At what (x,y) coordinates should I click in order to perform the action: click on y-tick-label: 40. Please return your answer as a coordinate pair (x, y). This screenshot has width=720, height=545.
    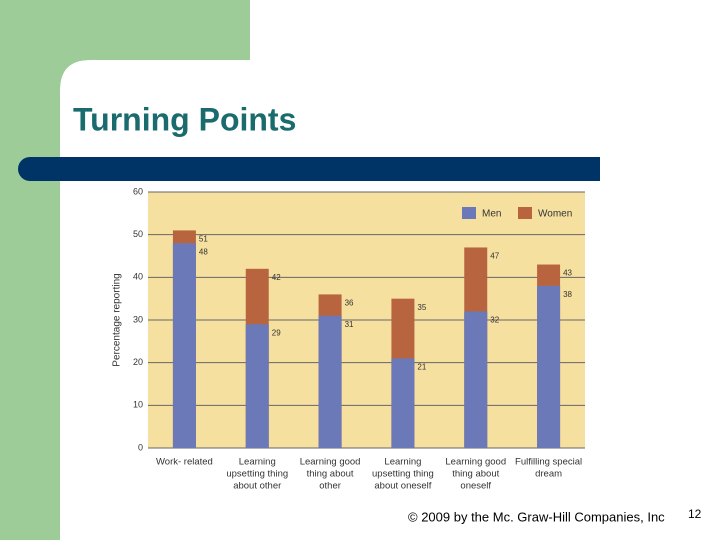
    Looking at the image, I should click on (138, 277).